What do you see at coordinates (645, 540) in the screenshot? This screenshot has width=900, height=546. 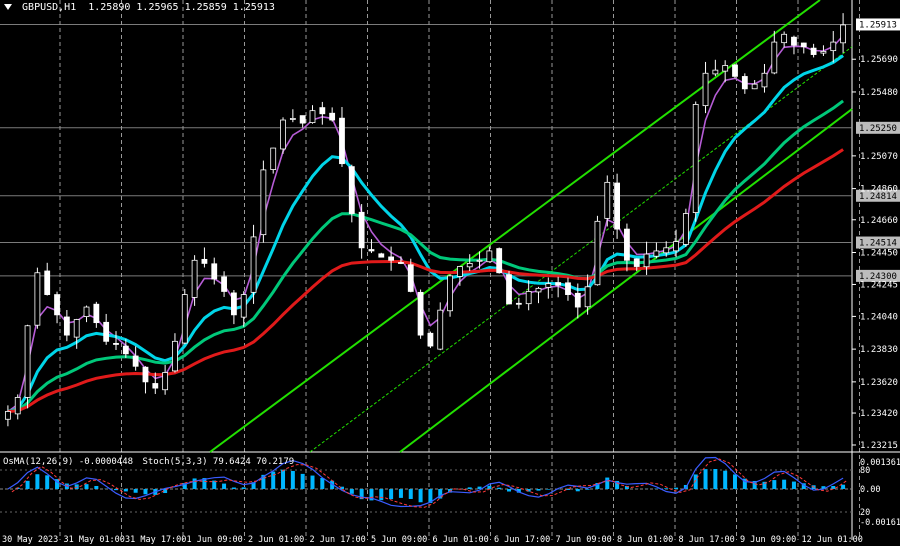 I see `time-label: 8 Jun 01:00` at bounding box center [645, 540].